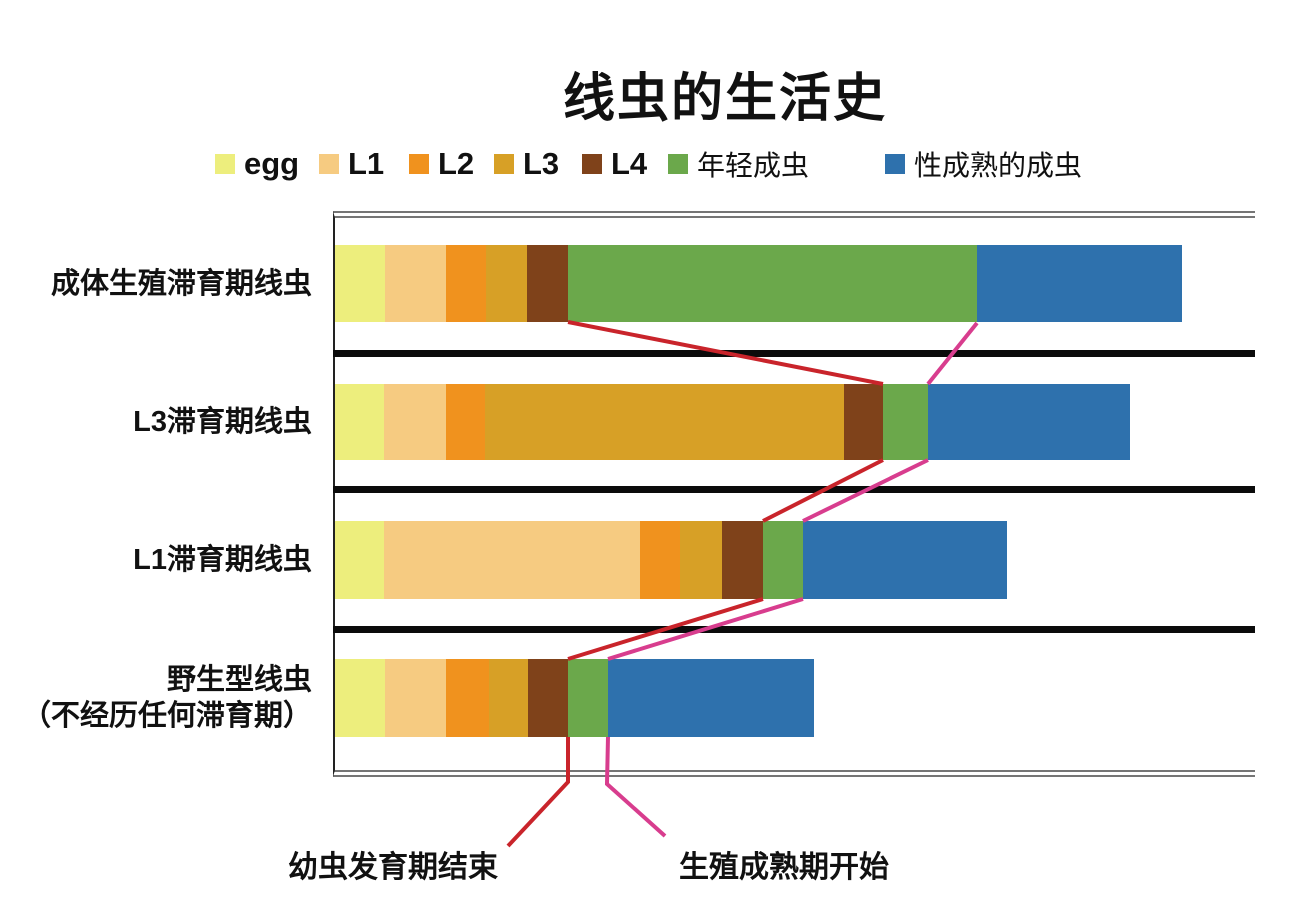  I want to click on row-label: L3滞育期线虫, so click(222, 422).